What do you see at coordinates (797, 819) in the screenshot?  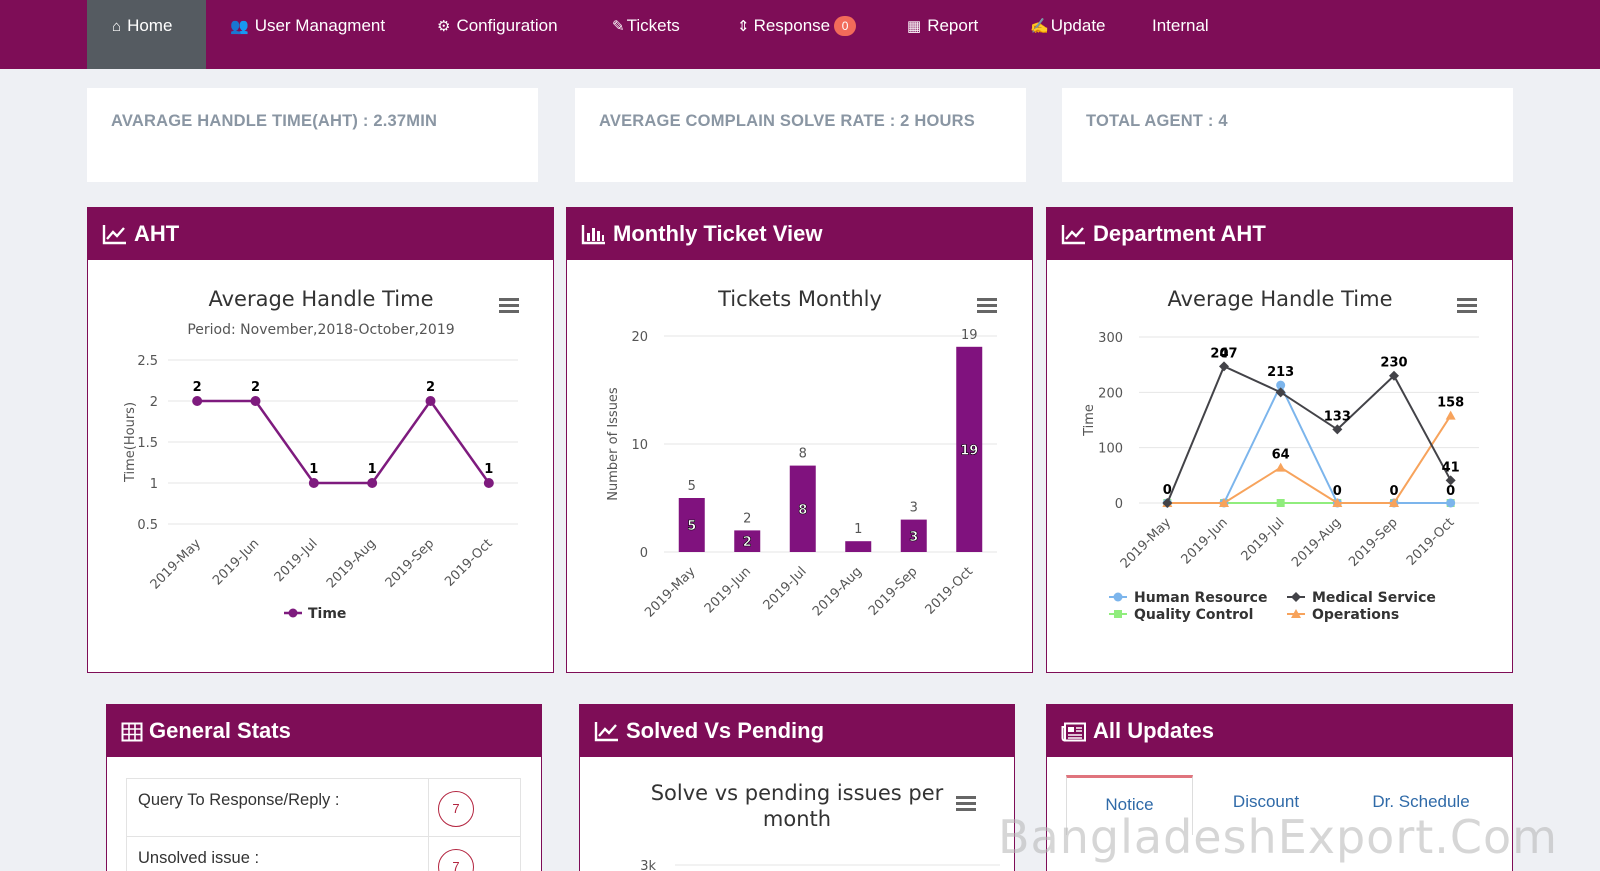 I see `chart-title-line2: month` at bounding box center [797, 819].